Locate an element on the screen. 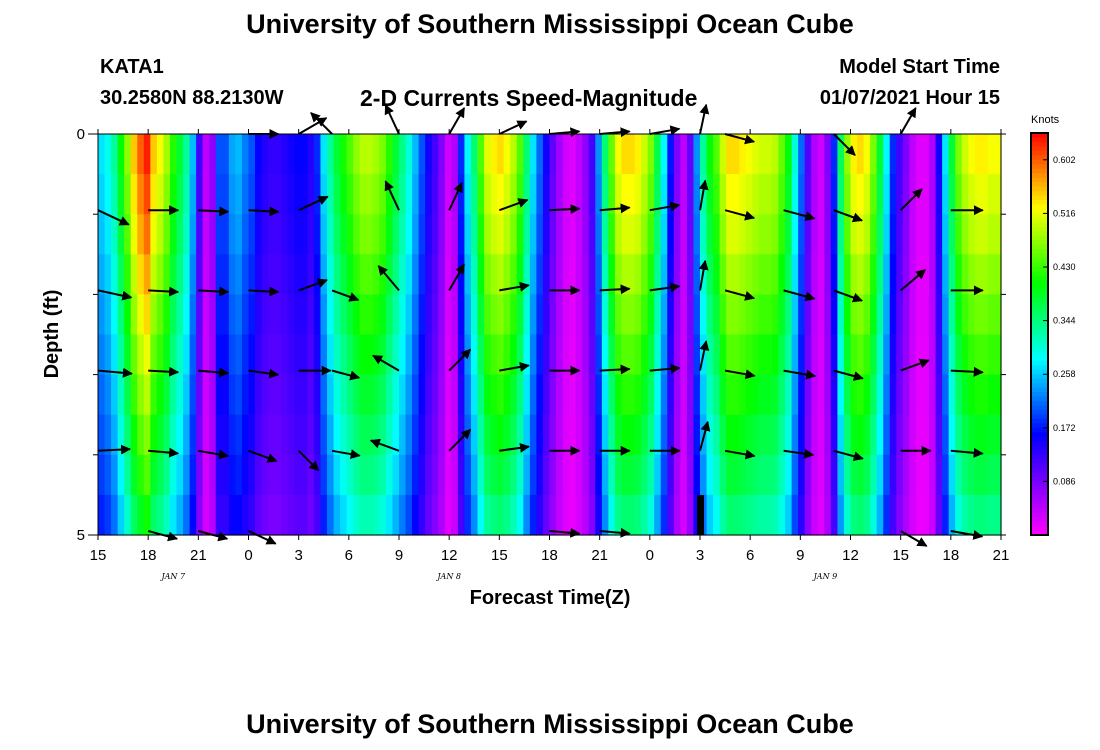 This screenshot has height=750, width=1100. station-id: KATA1 is located at coordinates (132, 67).